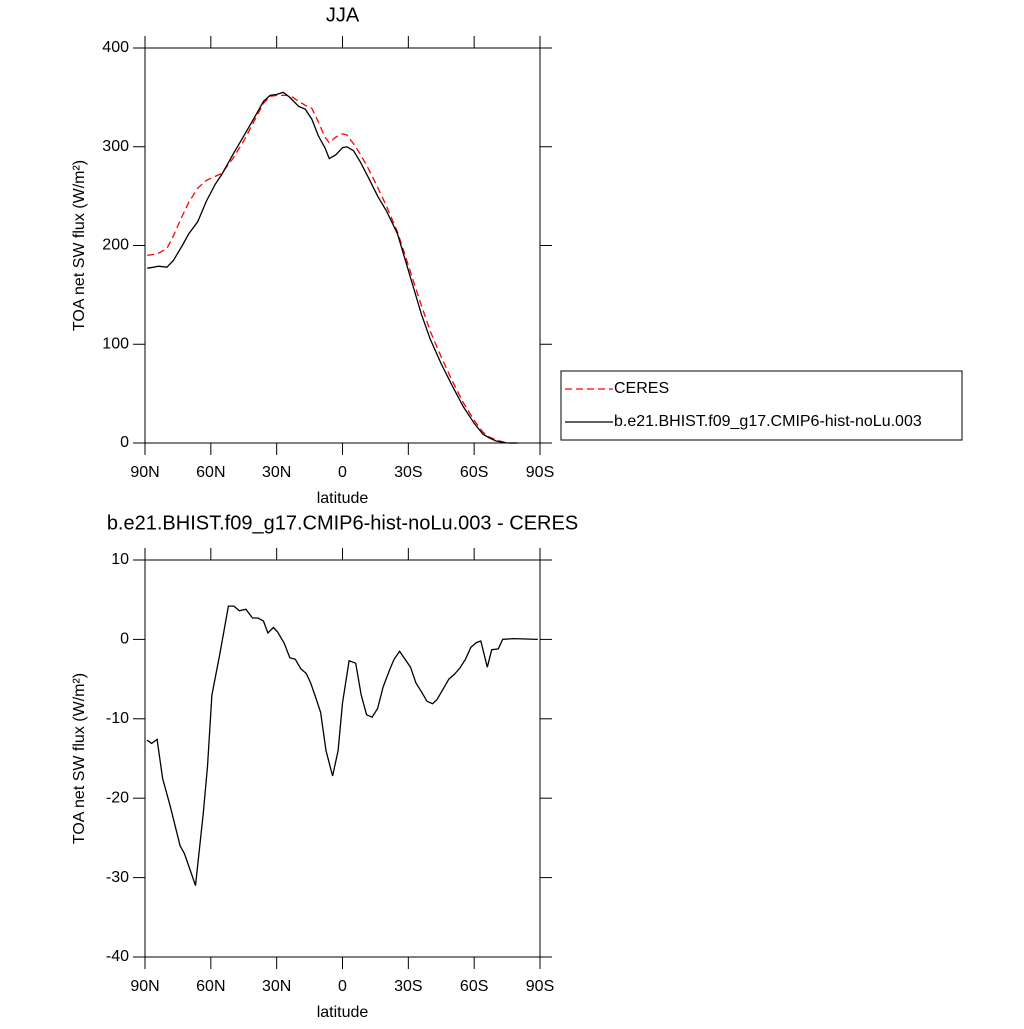  What do you see at coordinates (120, 559) in the screenshot?
I see `y-tick-label: 10` at bounding box center [120, 559].